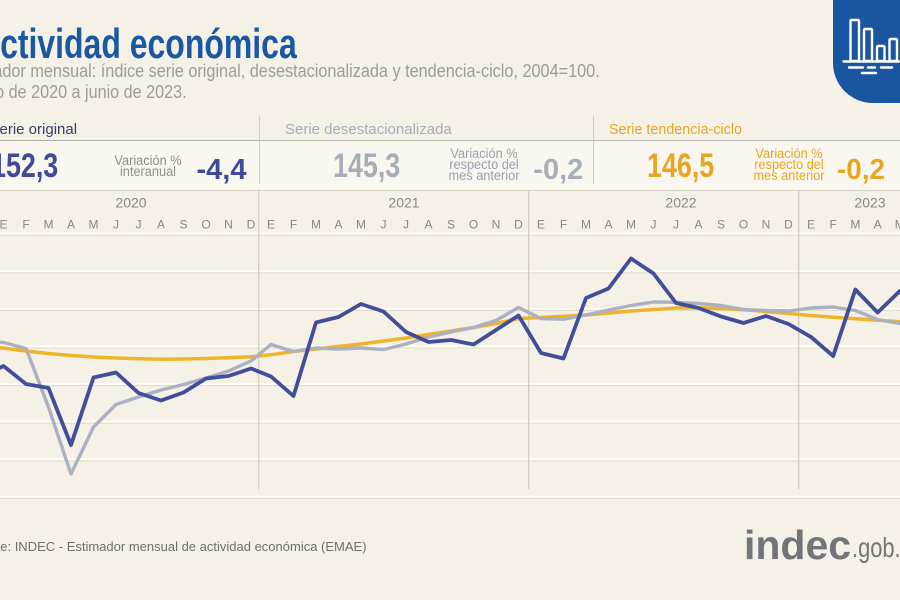  I want to click on svg-text: 2021, so click(403, 203).